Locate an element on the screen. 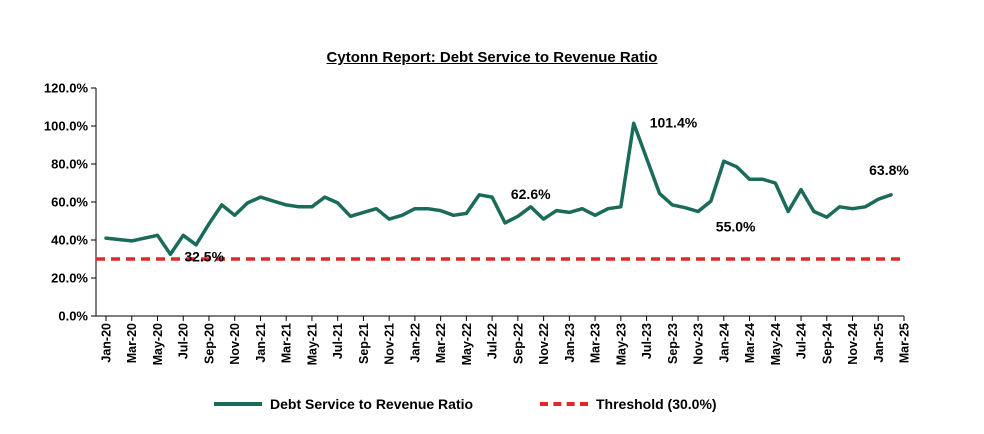 The image size is (984, 434). y-tick-label: 0.0% is located at coordinates (73, 316).